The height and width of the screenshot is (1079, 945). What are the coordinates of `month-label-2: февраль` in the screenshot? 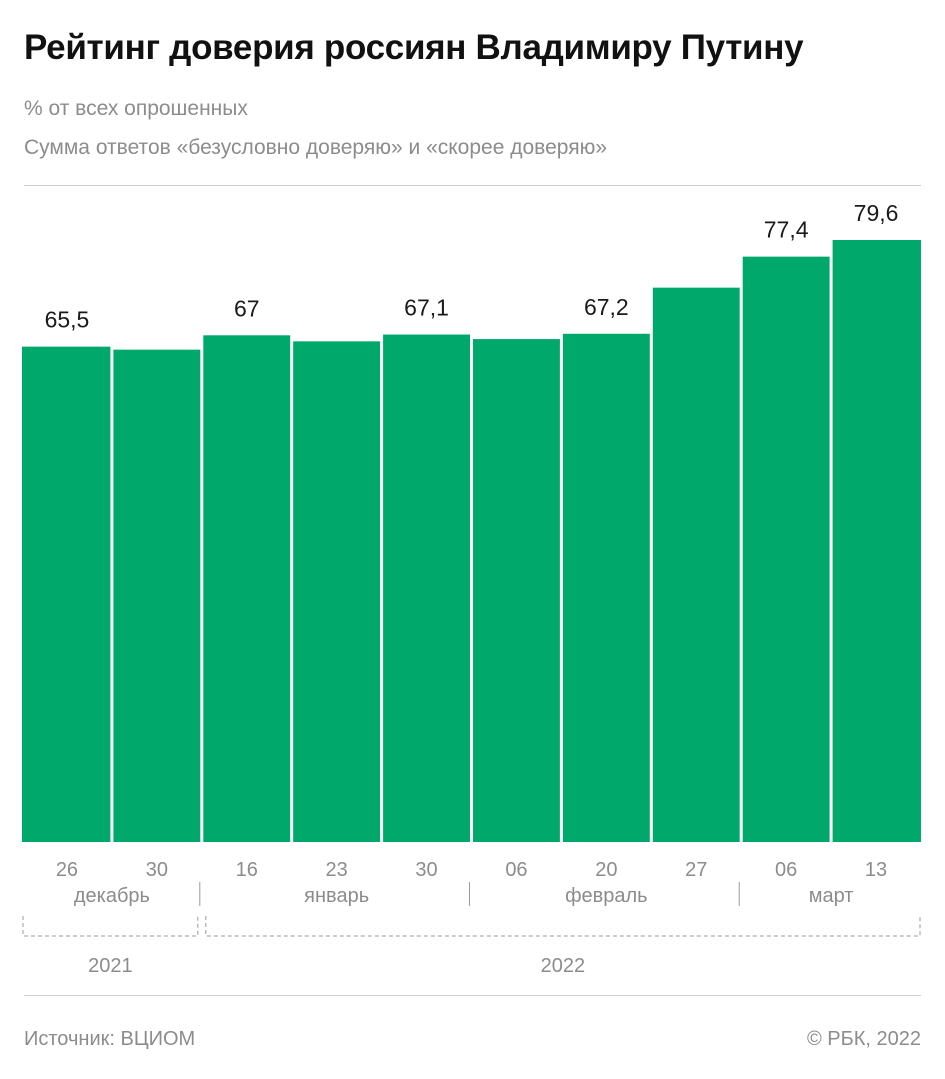 It's located at (606, 896).